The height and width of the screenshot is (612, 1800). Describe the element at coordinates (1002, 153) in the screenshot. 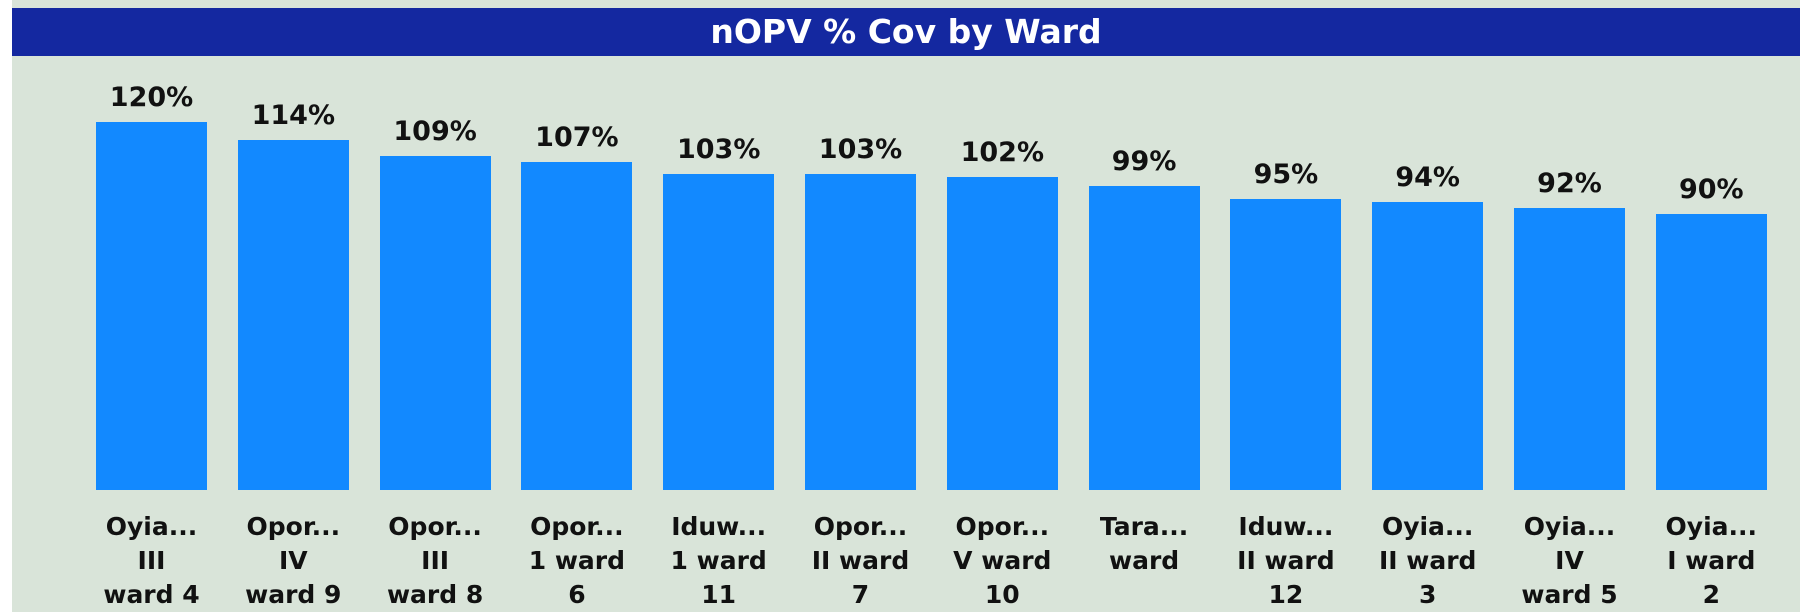

I see `data-label: 102%` at that location.